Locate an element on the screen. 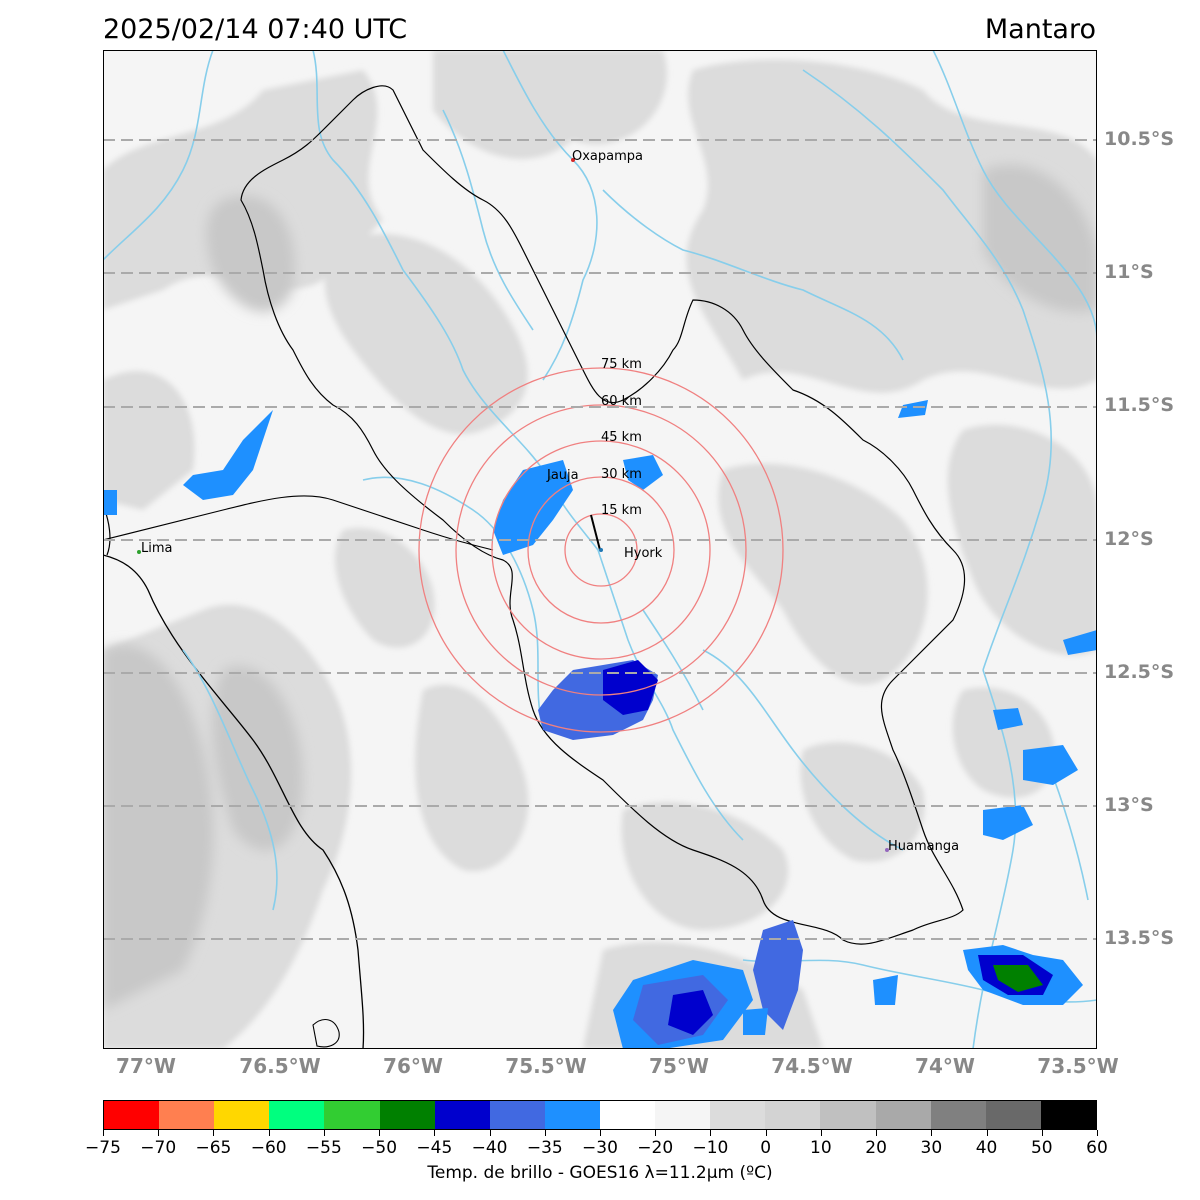 This screenshot has width=1200, height=1200. lon-label-75w: 75°W is located at coordinates (679, 1066).